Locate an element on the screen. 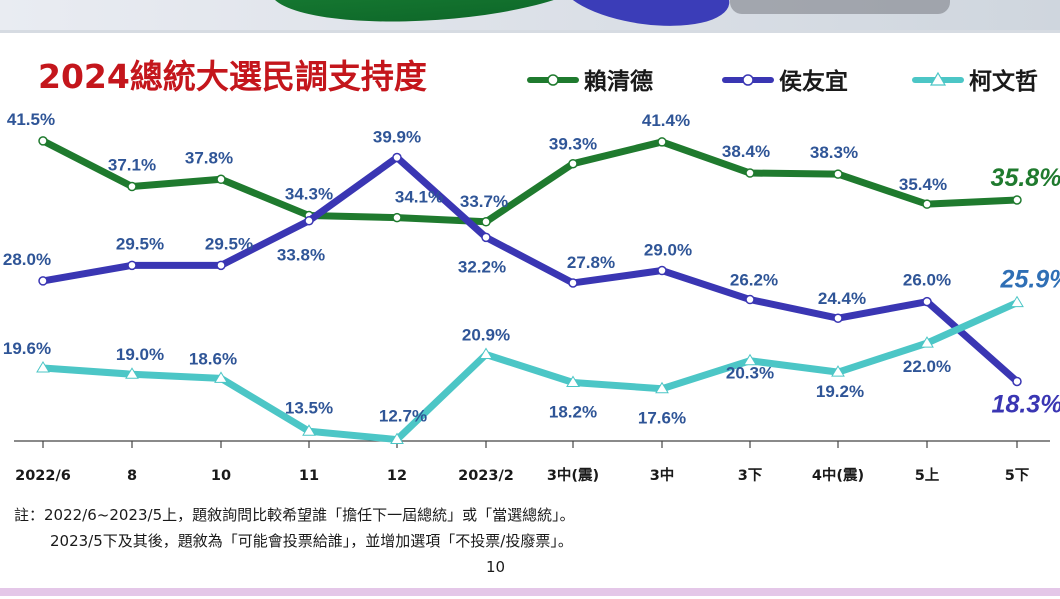 The width and height of the screenshot is (1060, 599). banner-green-shape is located at coordinates (435, 15).